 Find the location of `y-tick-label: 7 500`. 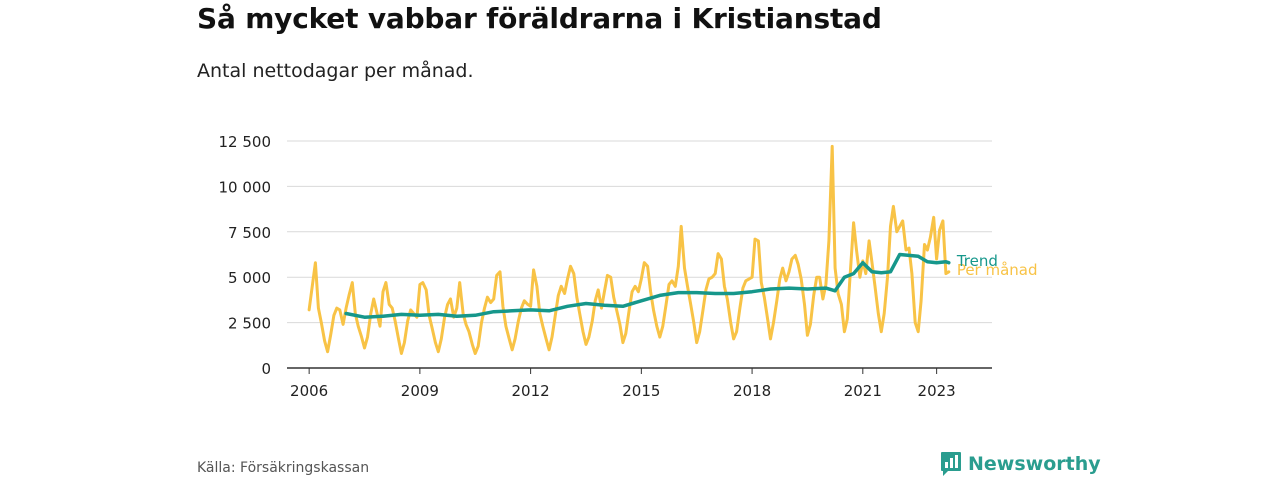

y-tick-label: 7 500 is located at coordinates (249, 233).